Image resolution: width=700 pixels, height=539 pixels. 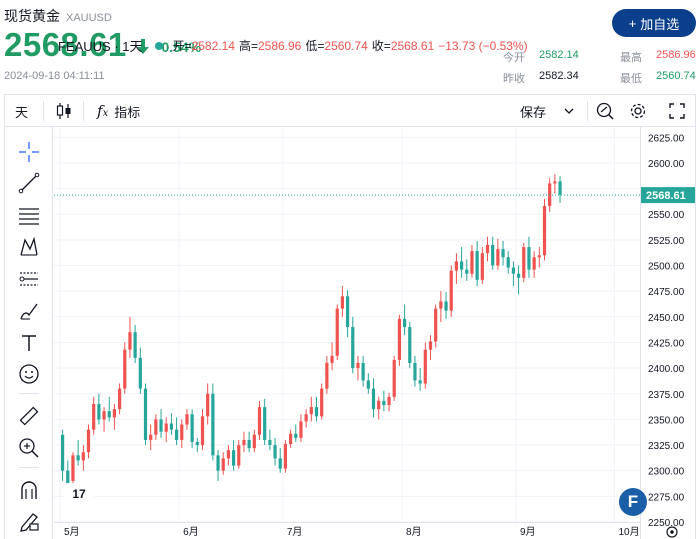 I want to click on crosshair-tool, so click(x=29, y=152).